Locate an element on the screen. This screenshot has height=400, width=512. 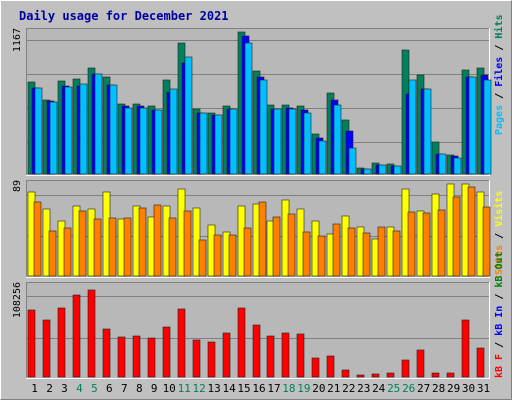
day-label-29: 29 is located at coordinates (453, 388).